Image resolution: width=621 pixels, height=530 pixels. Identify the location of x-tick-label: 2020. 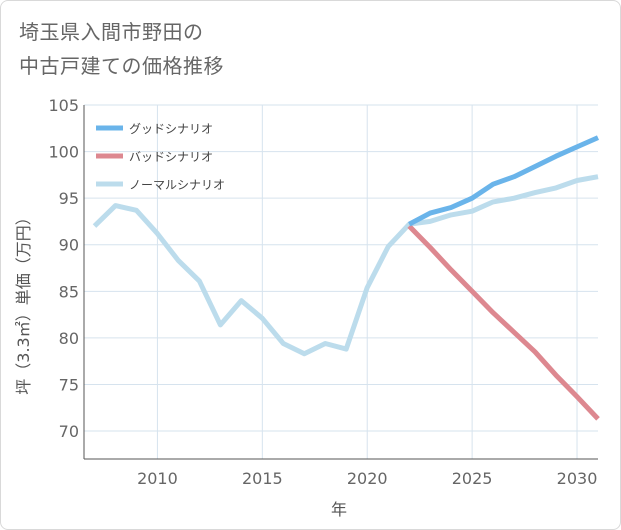
(367, 478).